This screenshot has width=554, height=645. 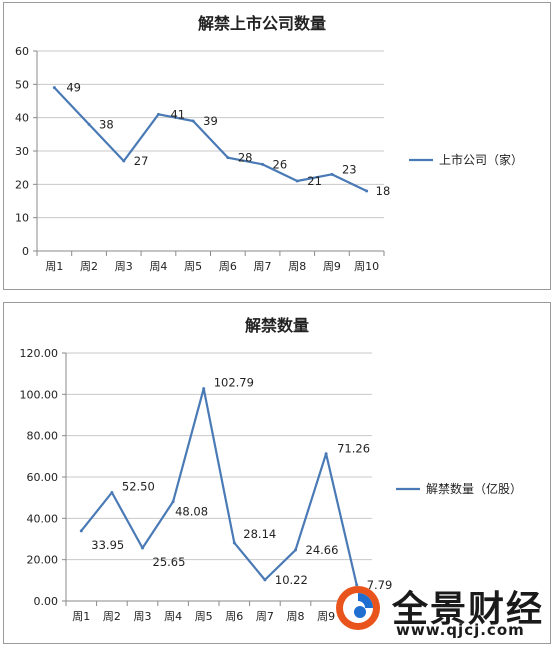 I want to click on data-label: 27, so click(x=141, y=161).